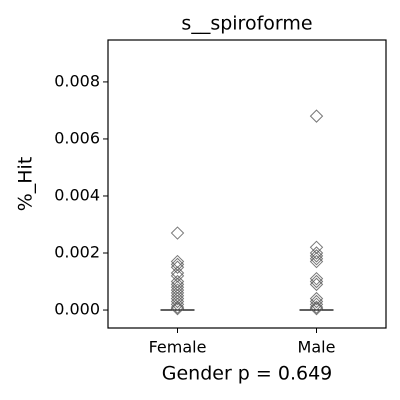  Describe the element at coordinates (247, 374) in the screenshot. I see `x-axis-label: Gender p = 0.649` at that location.